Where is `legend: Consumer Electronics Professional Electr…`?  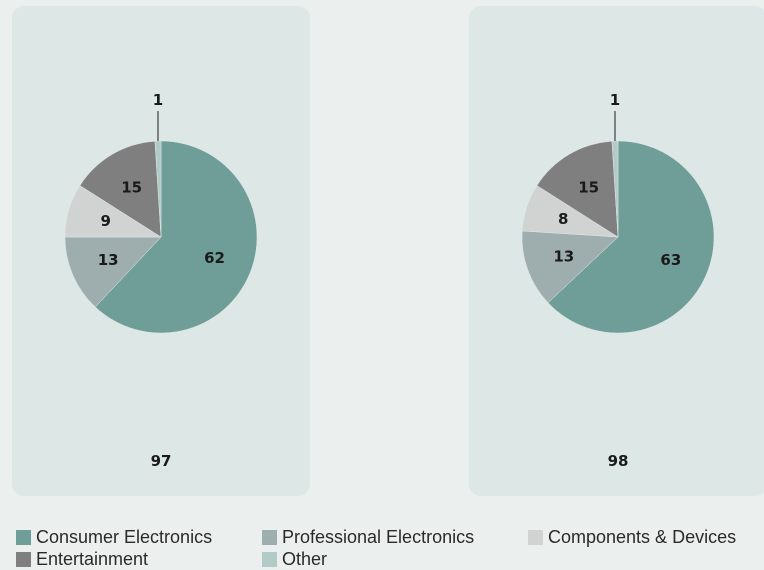
legend: Consumer Electronics Professional Electr… is located at coordinates (390, 548).